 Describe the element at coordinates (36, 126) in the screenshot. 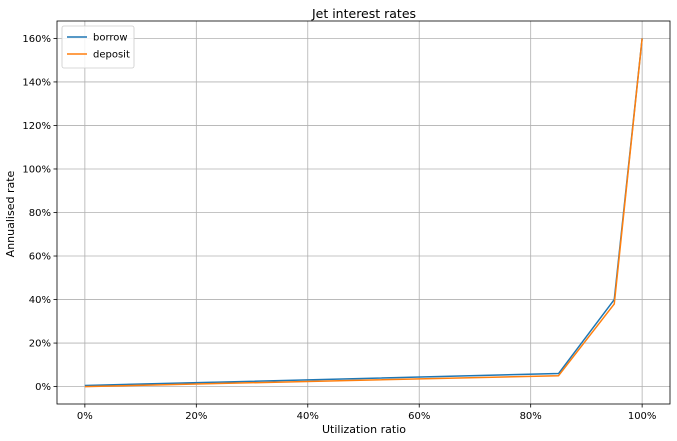

I see `y-tick-label: 120%` at that location.